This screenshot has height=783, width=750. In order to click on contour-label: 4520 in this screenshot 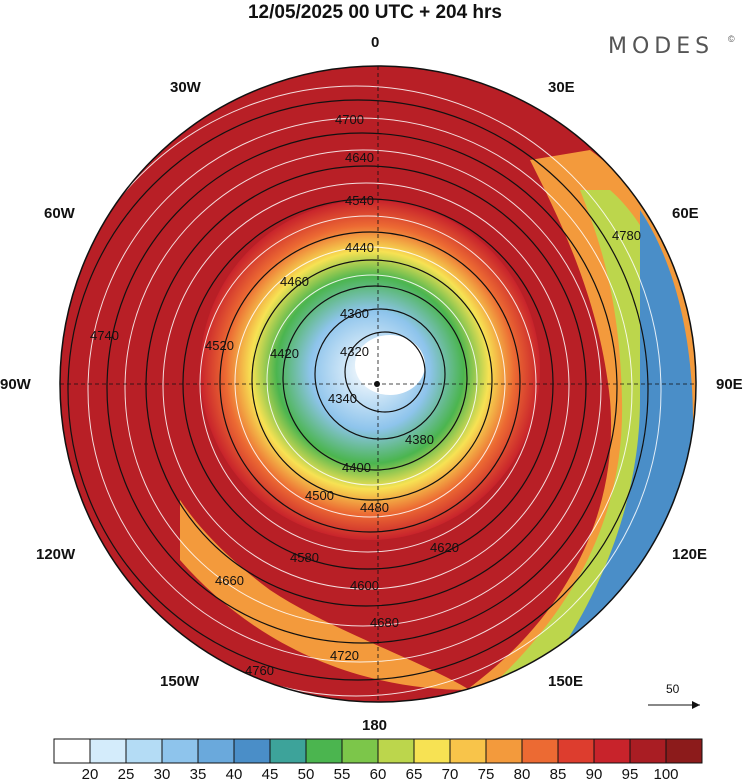, I will do `click(219, 345)`.